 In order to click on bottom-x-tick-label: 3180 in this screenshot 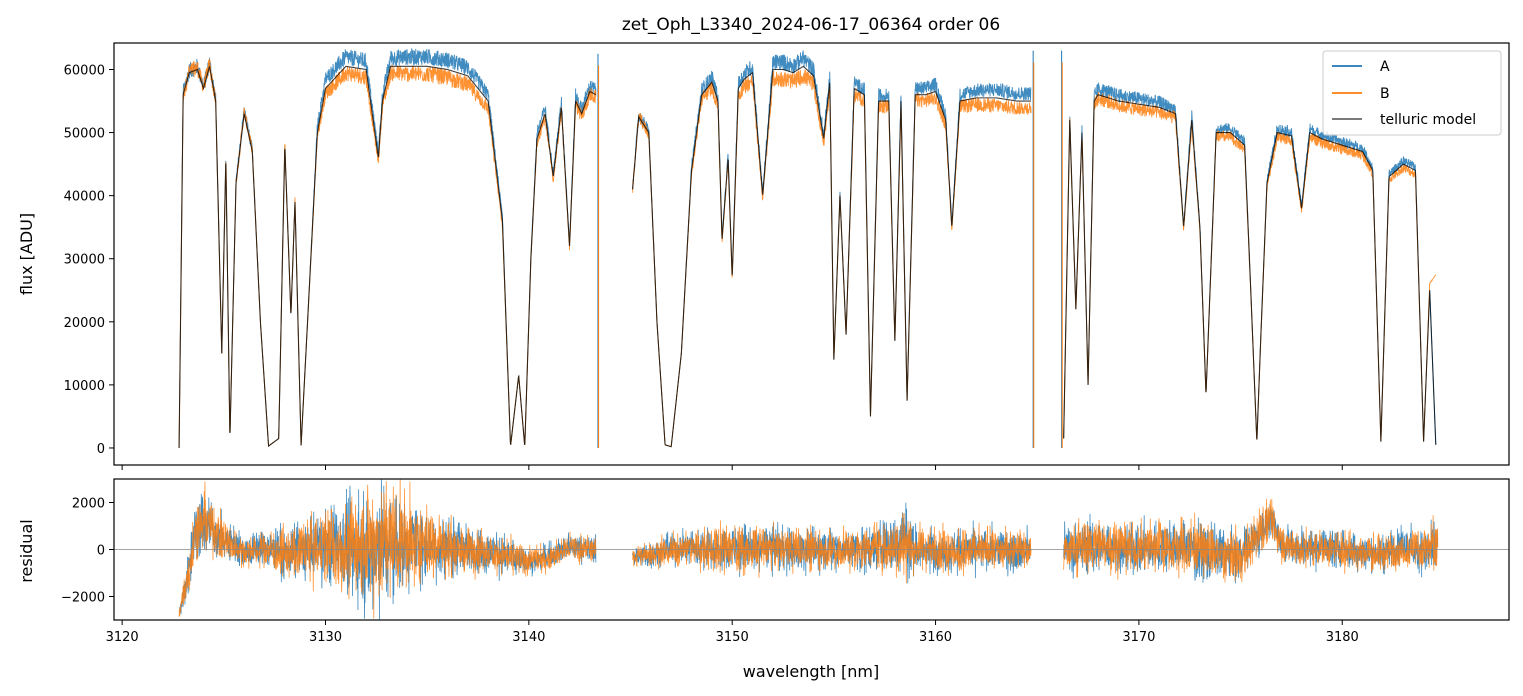, I will do `click(1342, 637)`.